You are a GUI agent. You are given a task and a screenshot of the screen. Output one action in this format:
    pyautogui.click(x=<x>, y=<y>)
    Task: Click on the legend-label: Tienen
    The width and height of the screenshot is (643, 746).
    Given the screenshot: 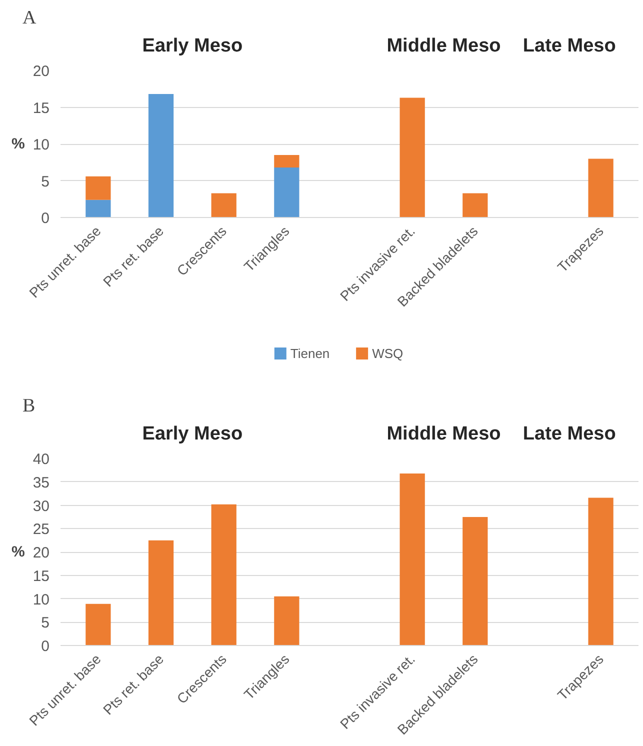 What is the action you would take?
    pyautogui.click(x=310, y=353)
    